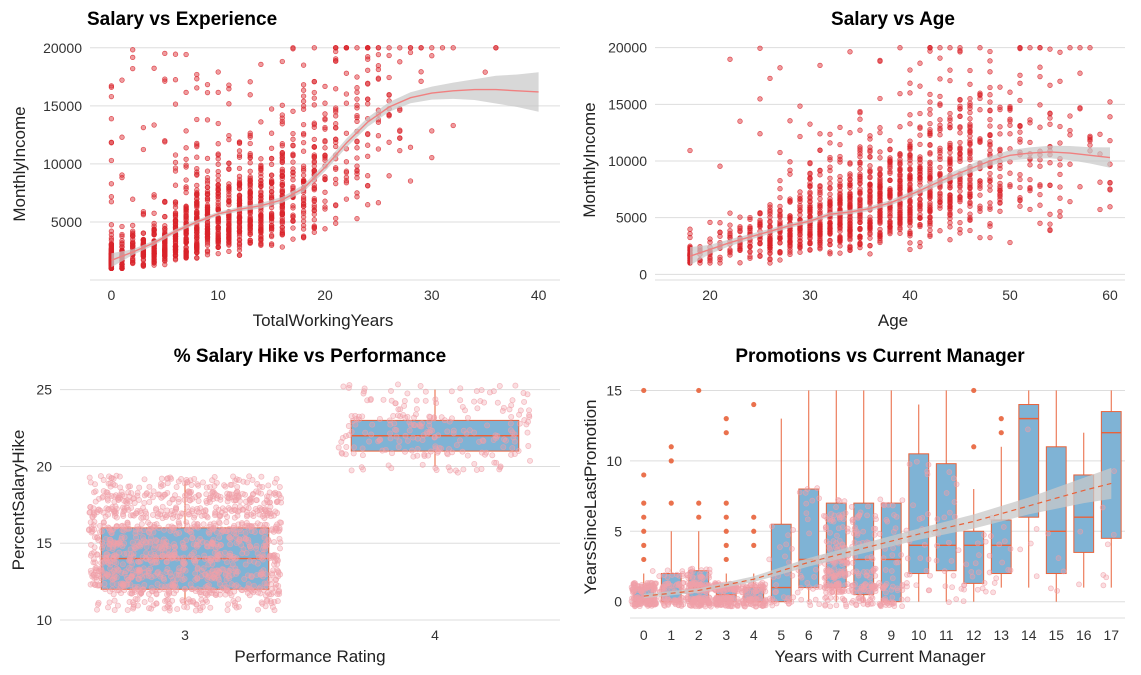  What do you see at coordinates (325, 164) in the screenshot?
I see `gridlines` at bounding box center [325, 164].